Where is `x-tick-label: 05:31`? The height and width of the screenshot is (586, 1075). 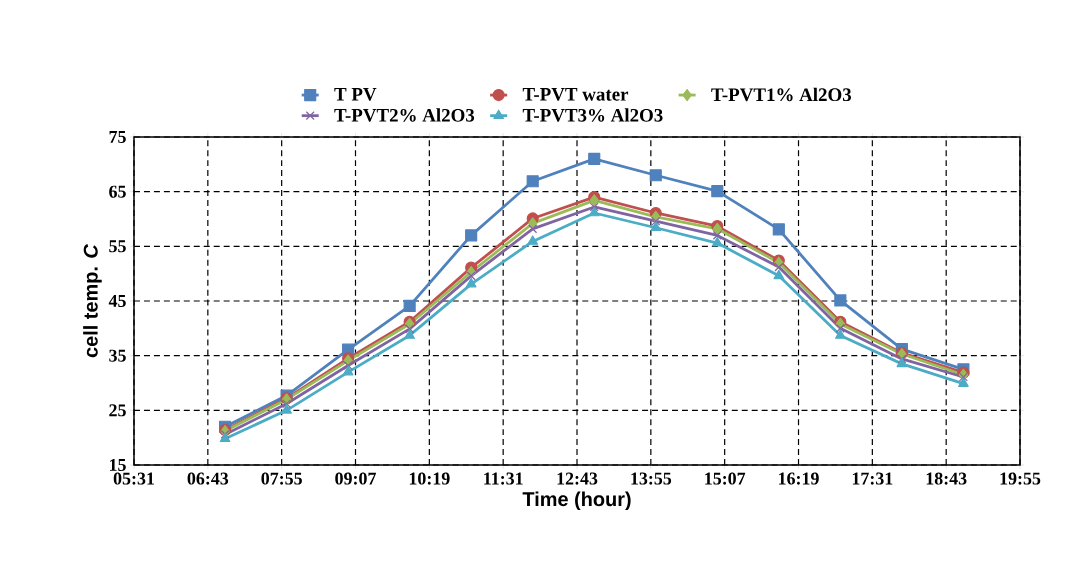
x-tick-label: 05:31 is located at coordinates (133, 478).